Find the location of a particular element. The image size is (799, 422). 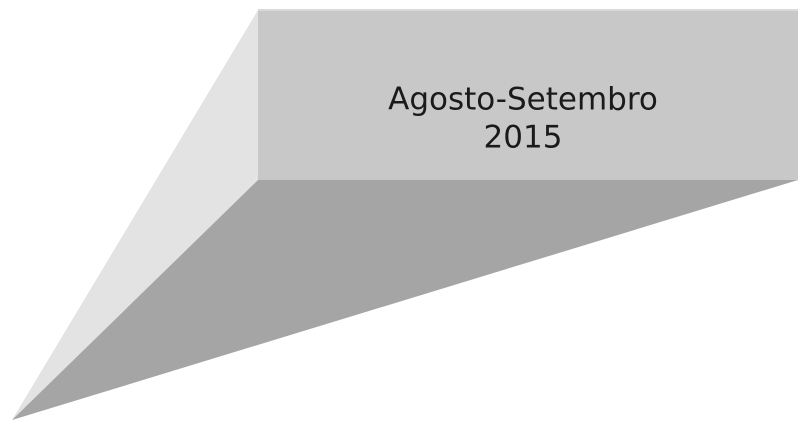

banner-line: Agosto-Setembro is located at coordinates (523, 100).